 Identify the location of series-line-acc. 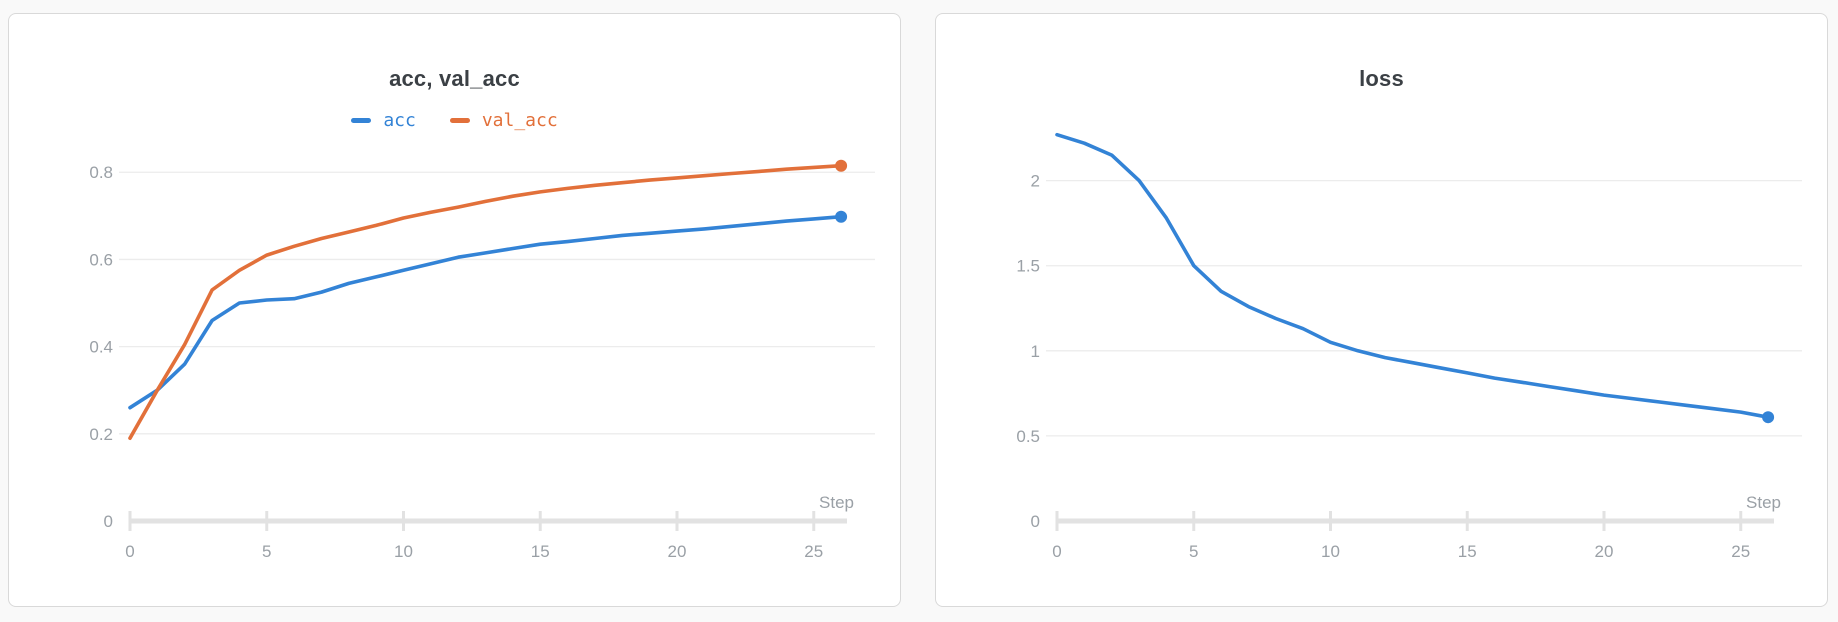
(485, 312).